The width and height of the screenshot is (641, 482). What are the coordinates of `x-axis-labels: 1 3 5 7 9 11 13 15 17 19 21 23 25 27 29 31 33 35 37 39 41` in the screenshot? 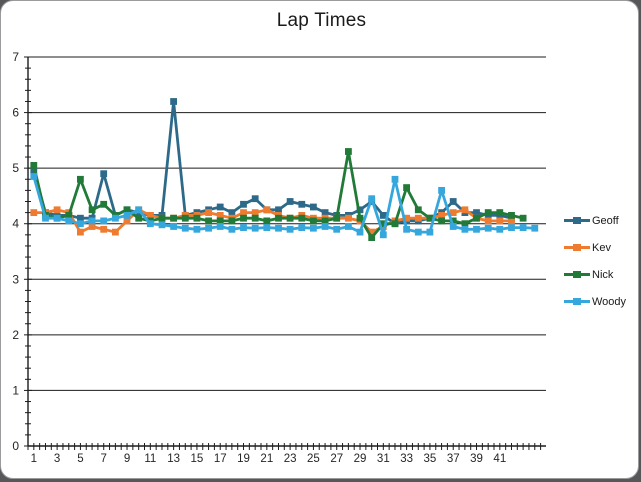 It's located at (269, 459).